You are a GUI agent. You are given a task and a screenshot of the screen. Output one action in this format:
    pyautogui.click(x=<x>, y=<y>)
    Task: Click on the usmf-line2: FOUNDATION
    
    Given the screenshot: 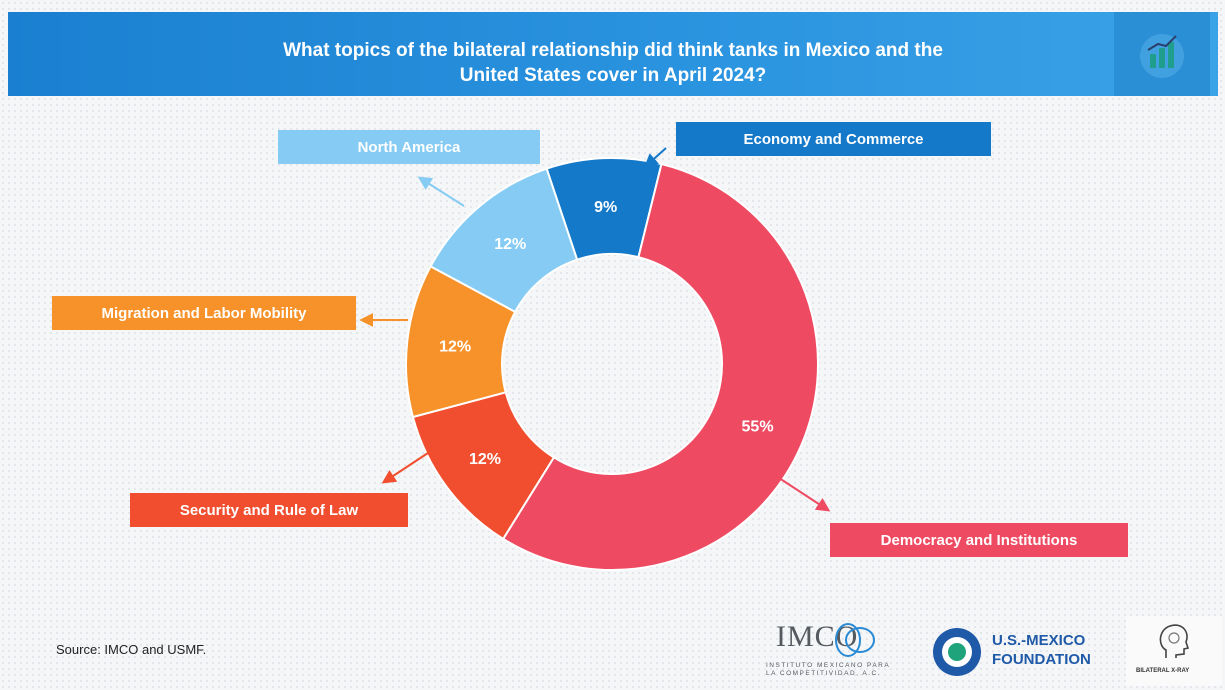 What is the action you would take?
    pyautogui.click(x=1041, y=659)
    